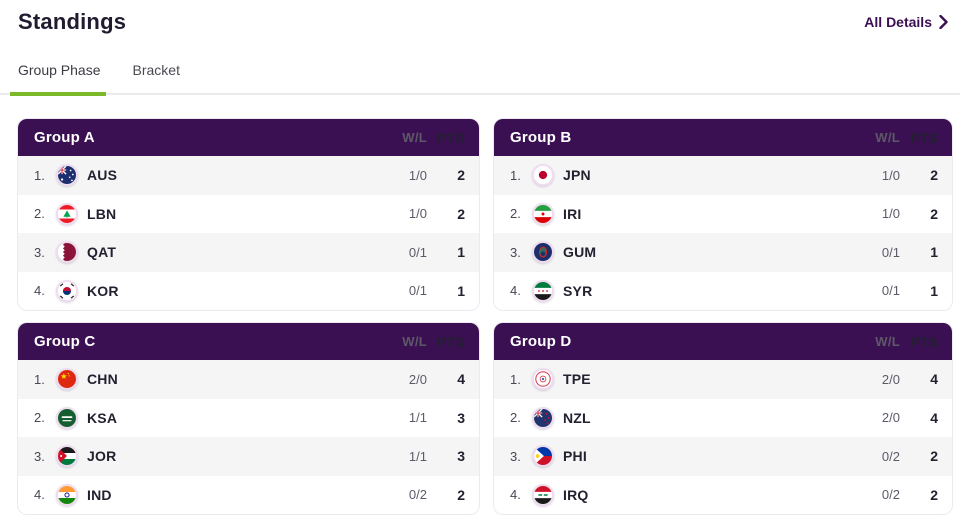 The width and height of the screenshot is (960, 527). I want to click on group-b-header: Group B W/L PTS, so click(723, 137).